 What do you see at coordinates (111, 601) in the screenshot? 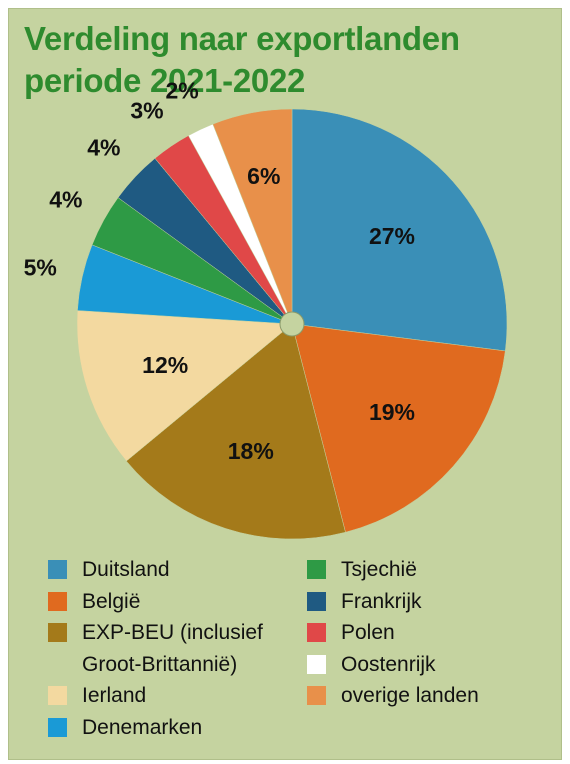
I see `legend-label: België` at bounding box center [111, 601].